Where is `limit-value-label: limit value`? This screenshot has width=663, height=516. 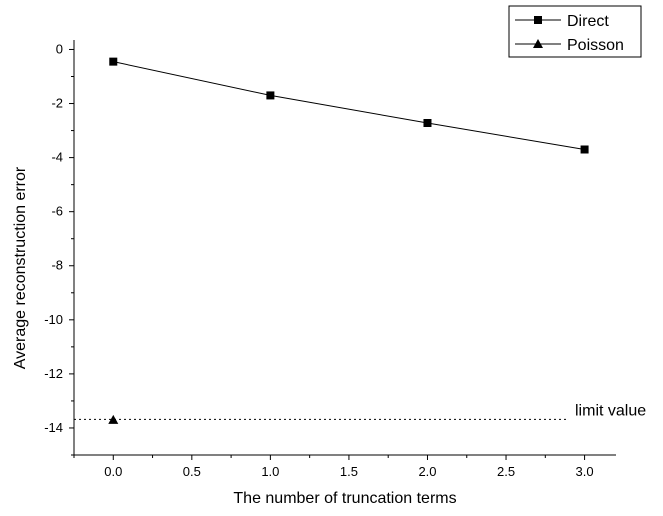
limit-value-label: limit value is located at coordinates (610, 410).